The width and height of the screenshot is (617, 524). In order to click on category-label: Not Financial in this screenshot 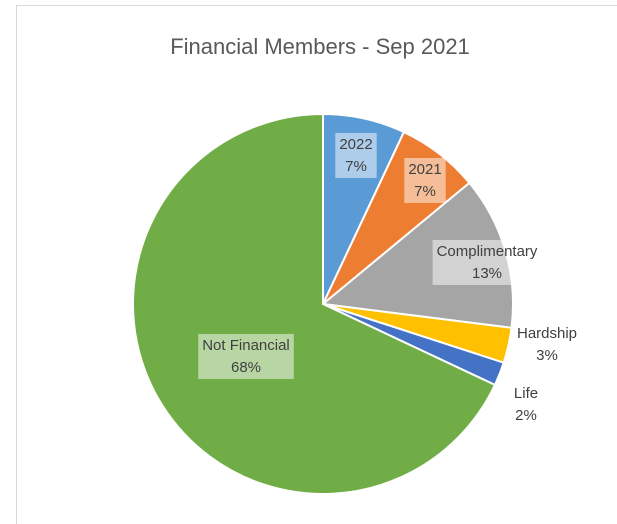, I will do `click(246, 345)`.